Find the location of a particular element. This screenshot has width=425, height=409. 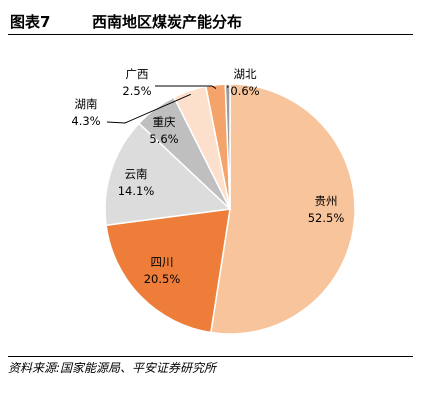

slice-value-label-4: 4.3% is located at coordinates (85, 121).